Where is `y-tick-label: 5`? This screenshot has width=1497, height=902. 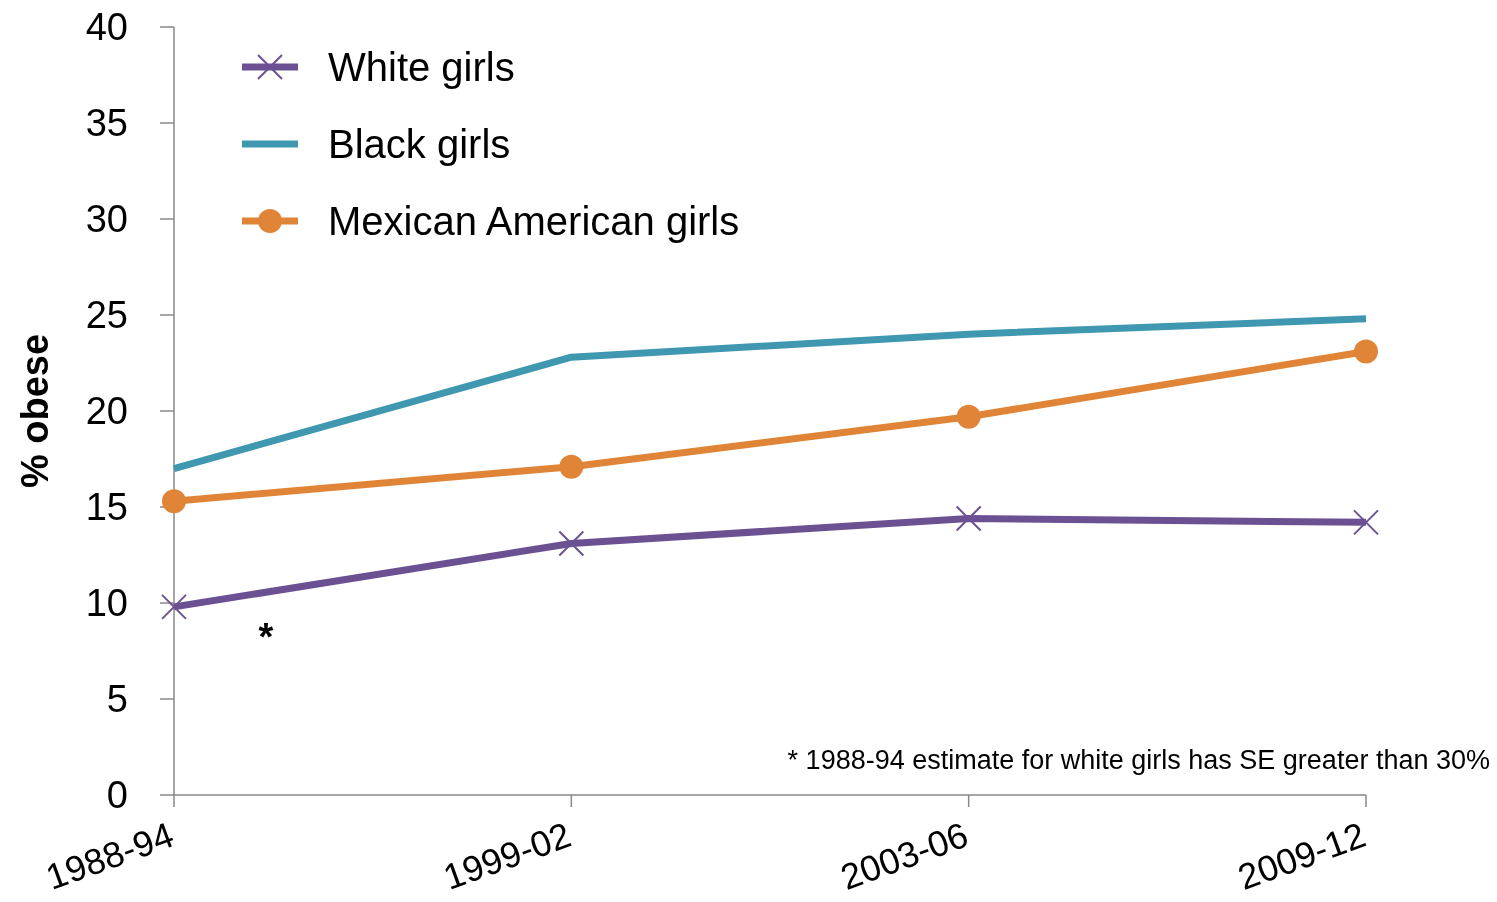 y-tick-label: 5 is located at coordinates (117, 699).